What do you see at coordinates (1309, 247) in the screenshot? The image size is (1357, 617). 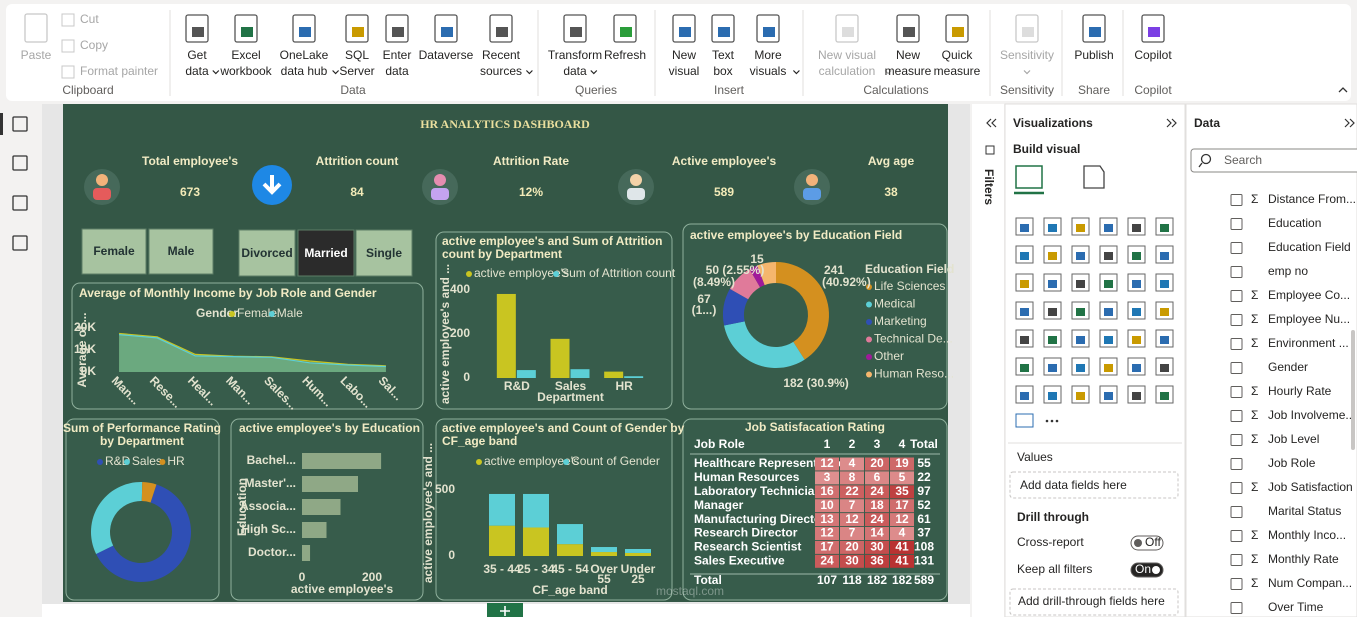 I see `field-name: Education Field` at bounding box center [1309, 247].